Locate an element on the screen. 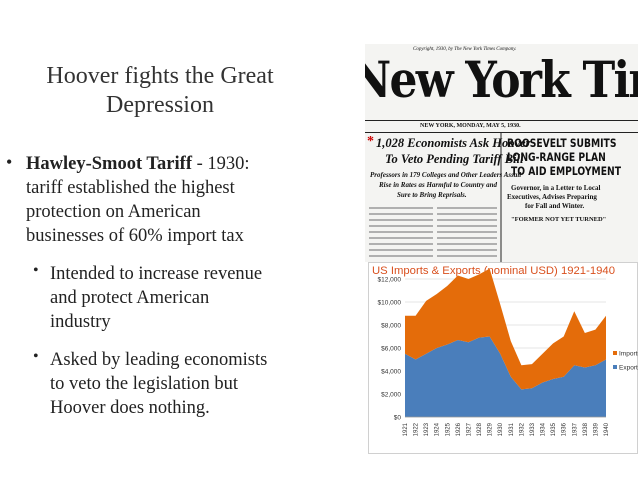  bullet-text: - 1930: is located at coordinates (223, 164).